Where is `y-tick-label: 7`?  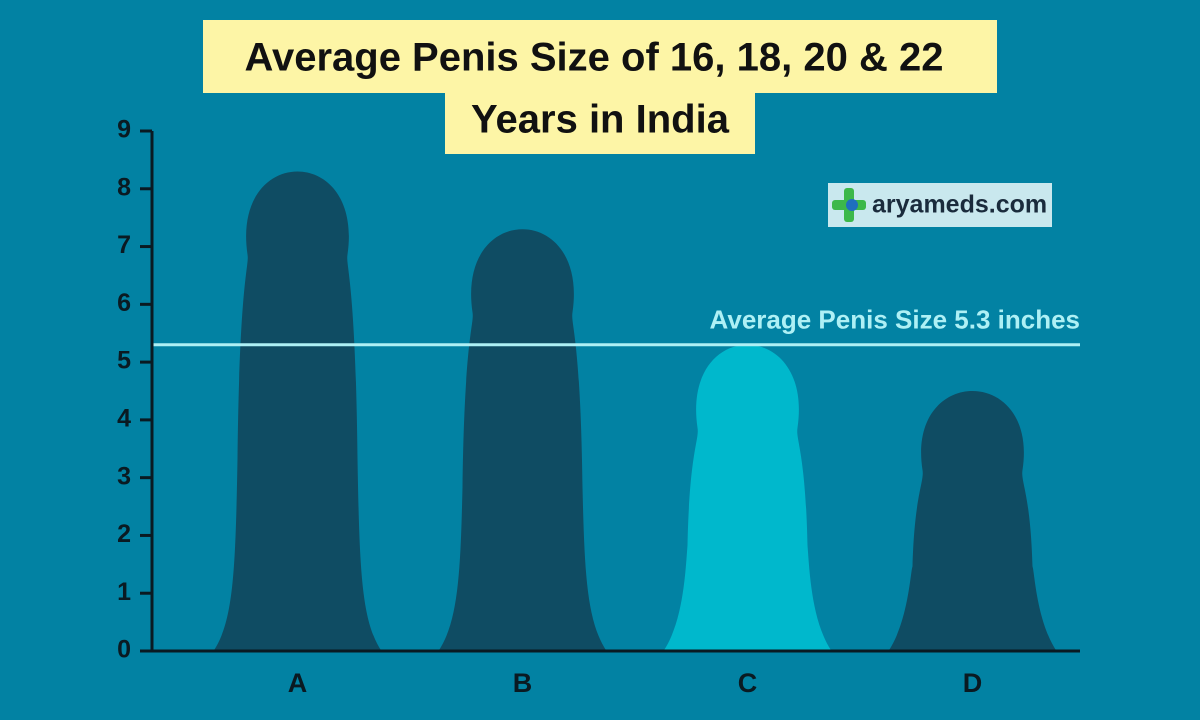 y-tick-label: 7 is located at coordinates (124, 245).